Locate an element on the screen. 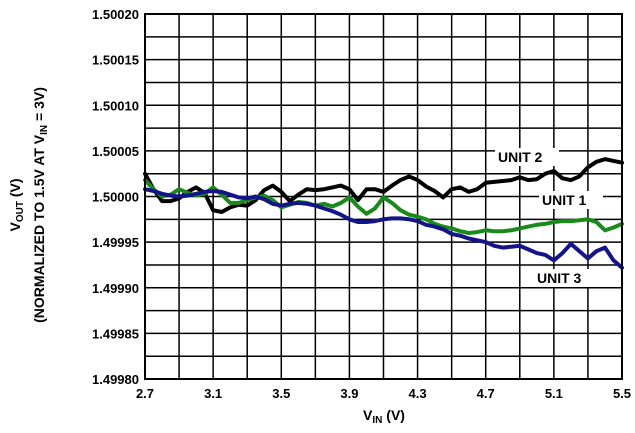  x-tick-label: 5.1 is located at coordinates (554, 393).